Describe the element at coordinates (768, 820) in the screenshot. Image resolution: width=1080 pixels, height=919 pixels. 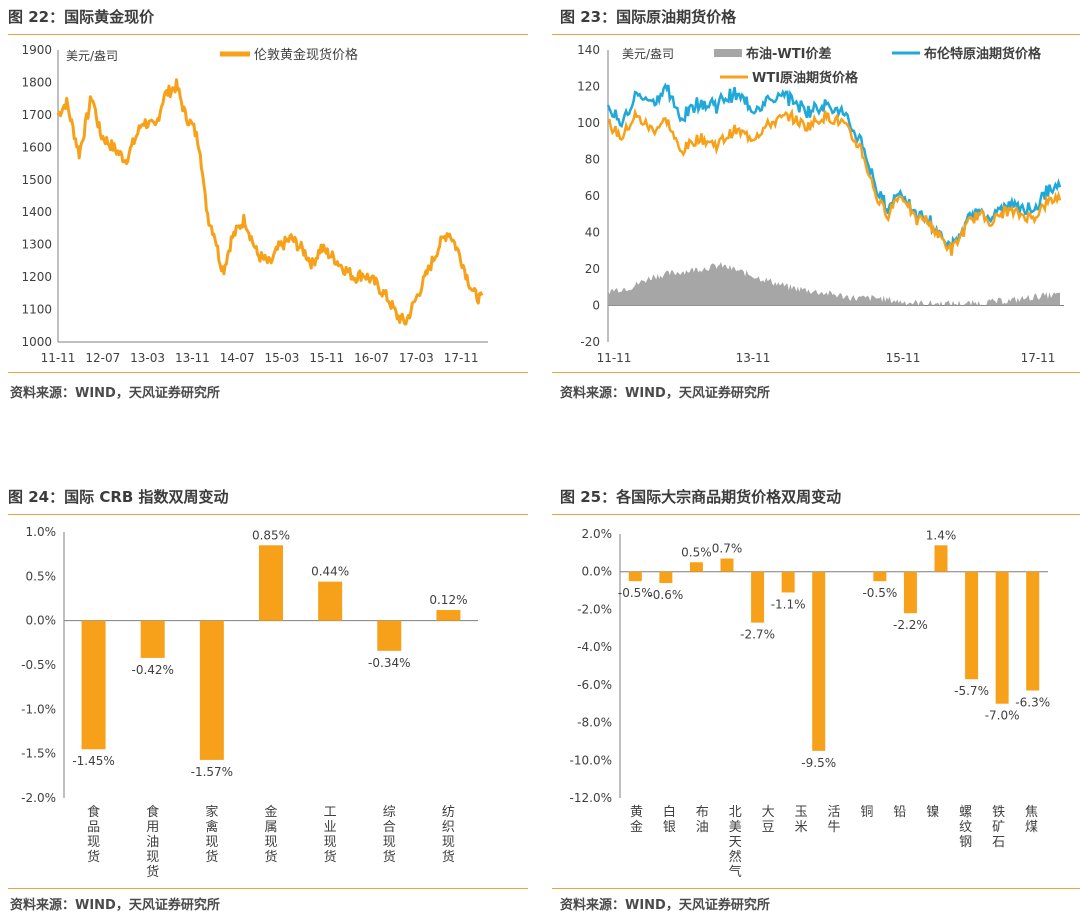
I see `category-label: 大豆` at that location.